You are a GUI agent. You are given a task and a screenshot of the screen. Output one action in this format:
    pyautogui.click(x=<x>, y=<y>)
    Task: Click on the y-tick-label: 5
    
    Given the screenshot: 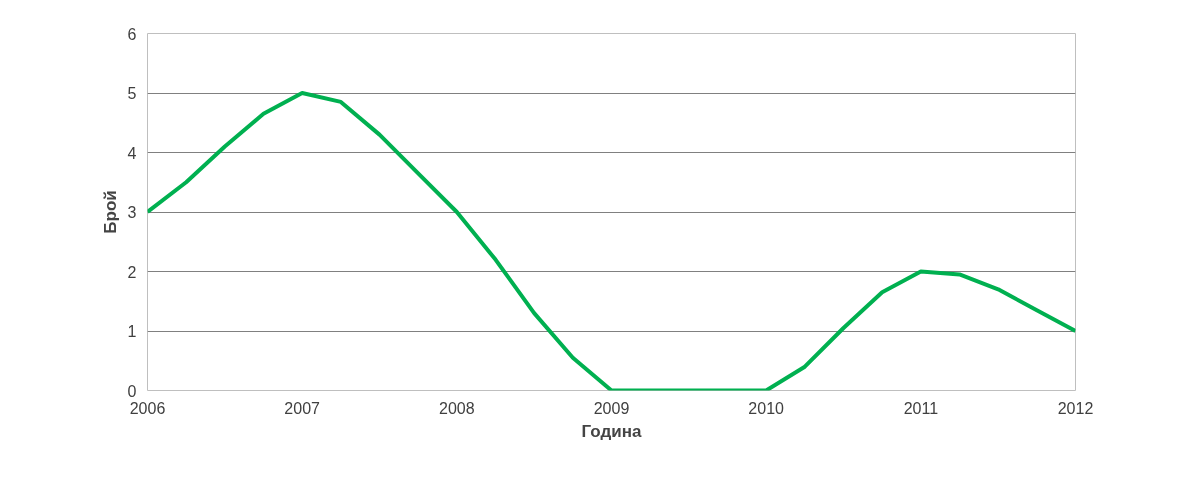 What is the action you would take?
    pyautogui.click(x=132, y=93)
    